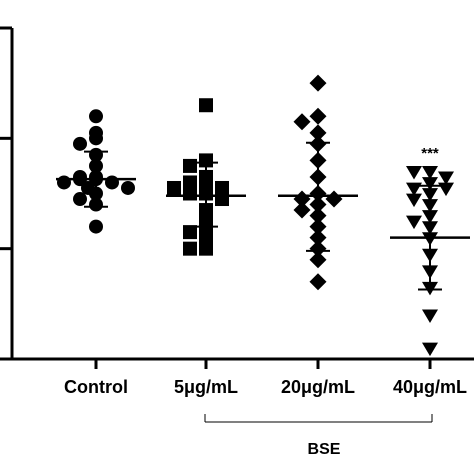 This screenshot has width=474, height=474. I want to click on group-bracket-label: BSE, so click(324, 449).